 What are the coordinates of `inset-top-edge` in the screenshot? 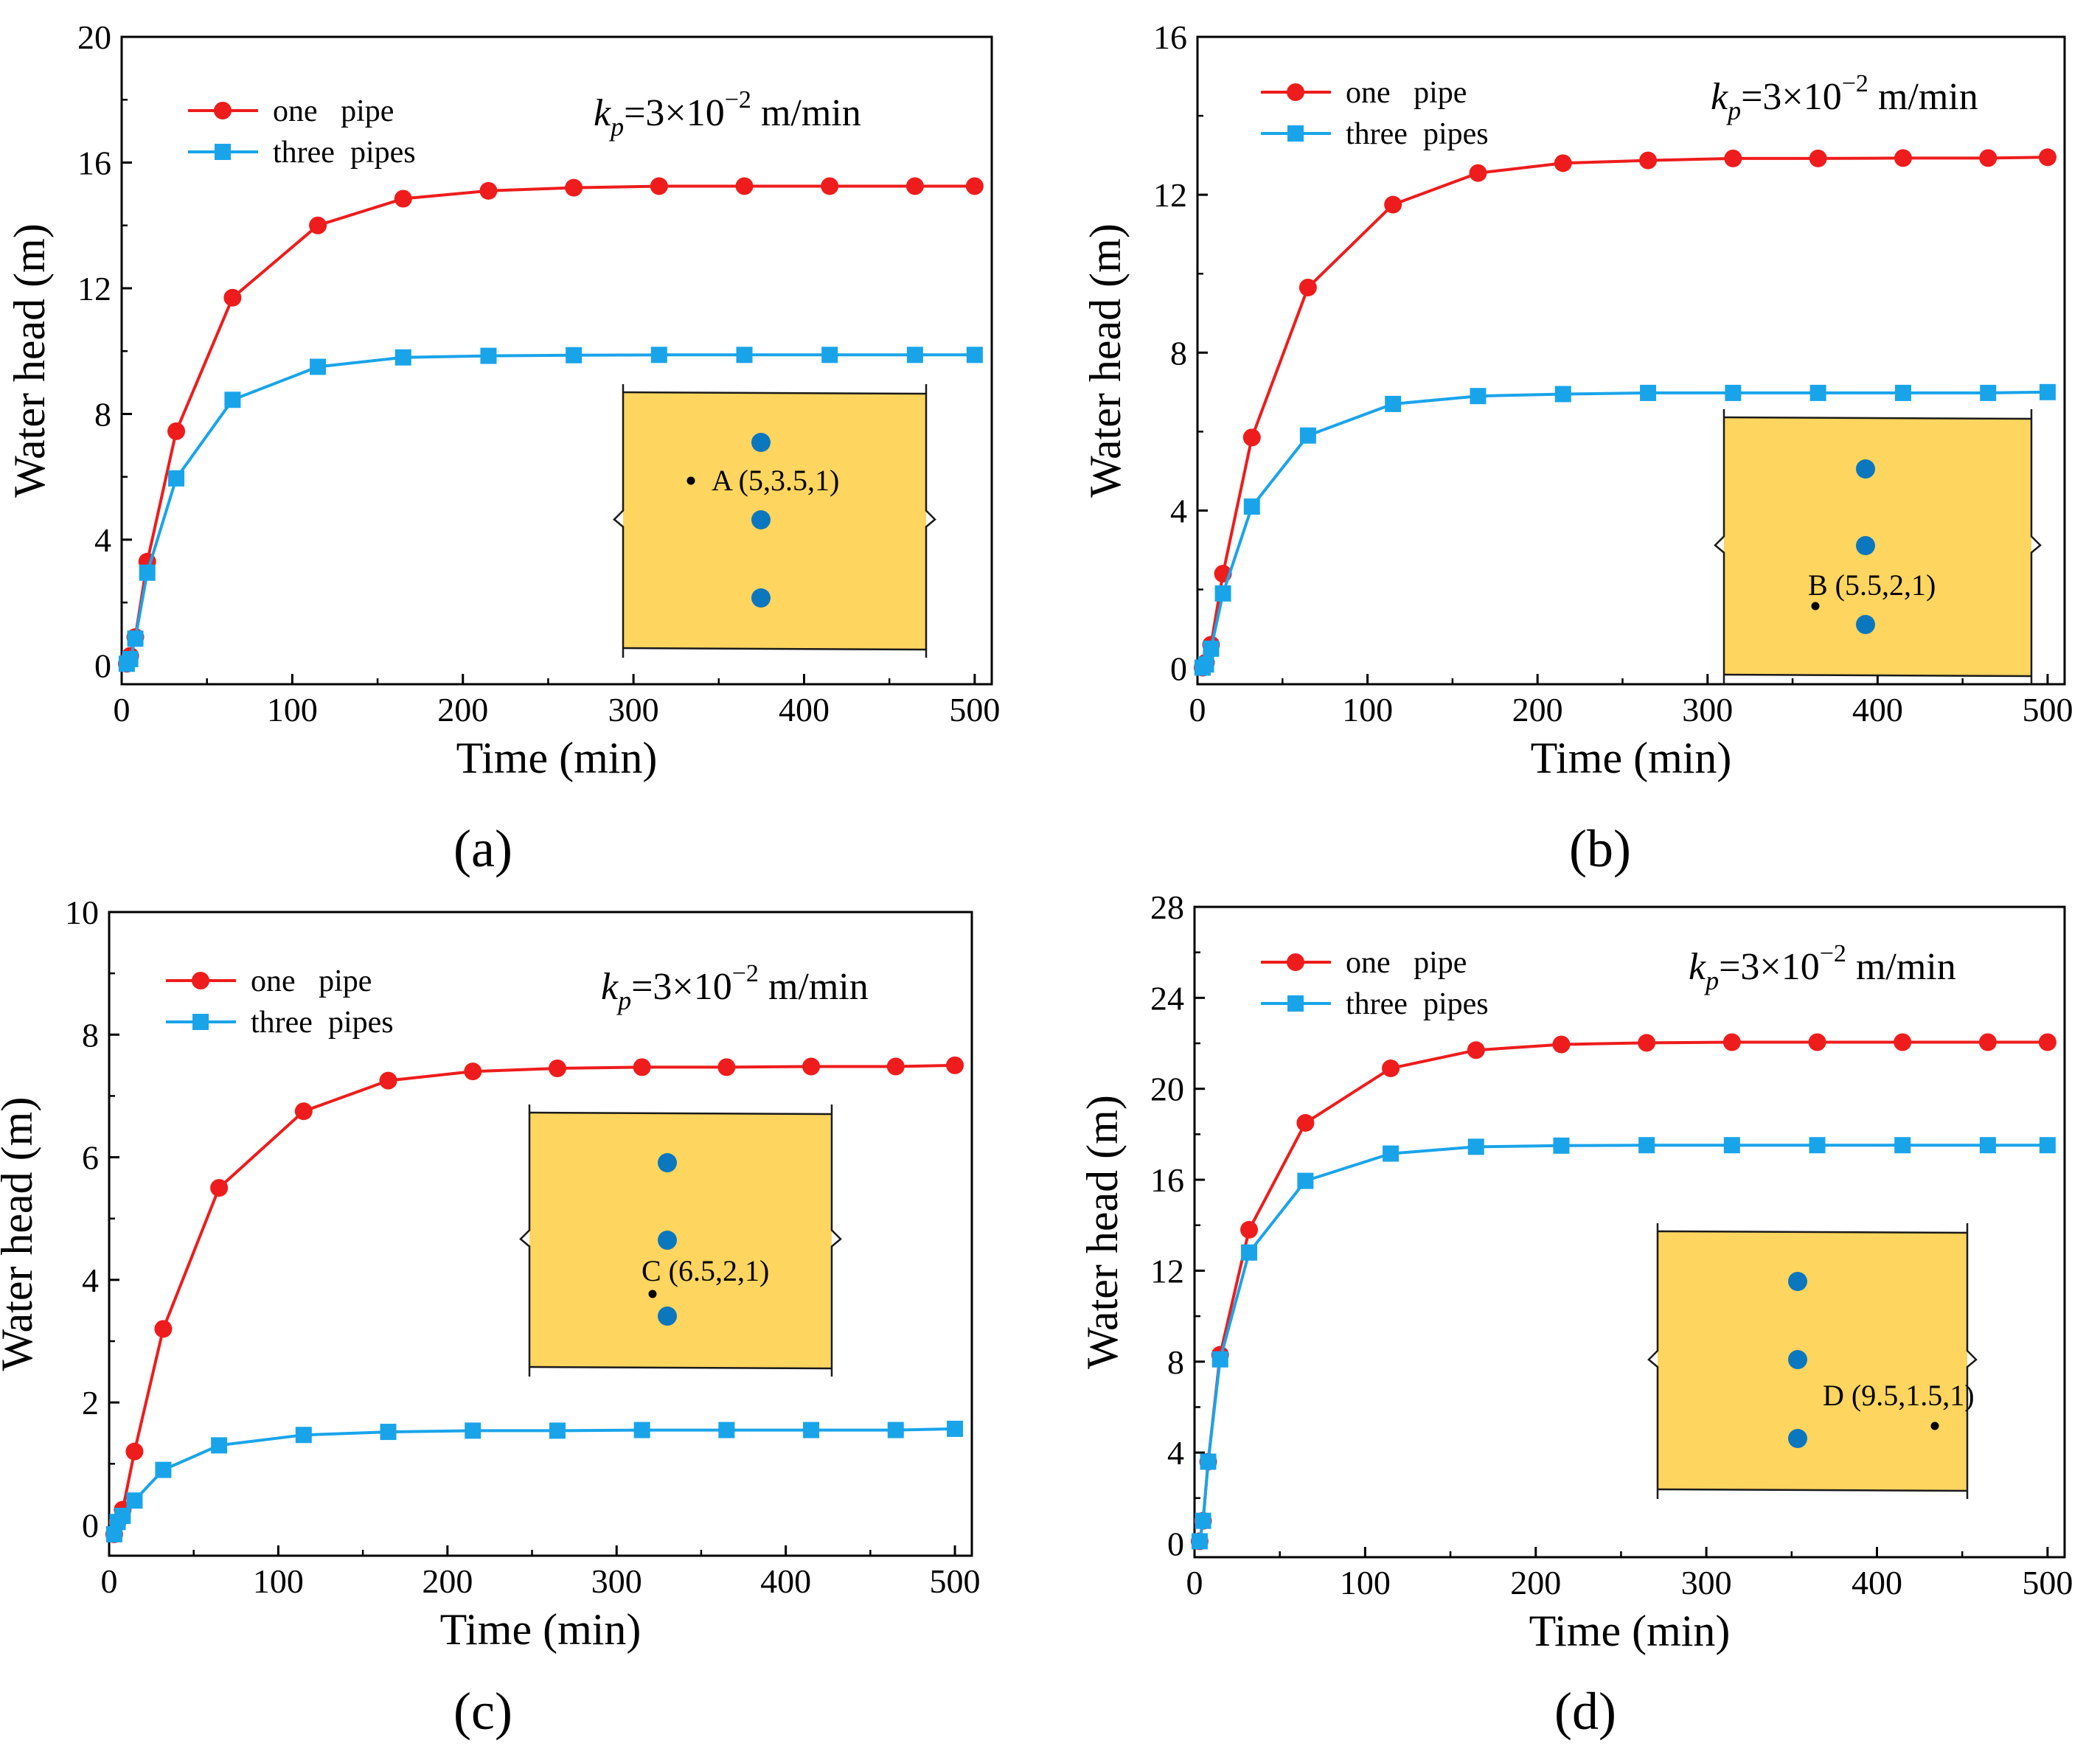 It's located at (681, 1113).